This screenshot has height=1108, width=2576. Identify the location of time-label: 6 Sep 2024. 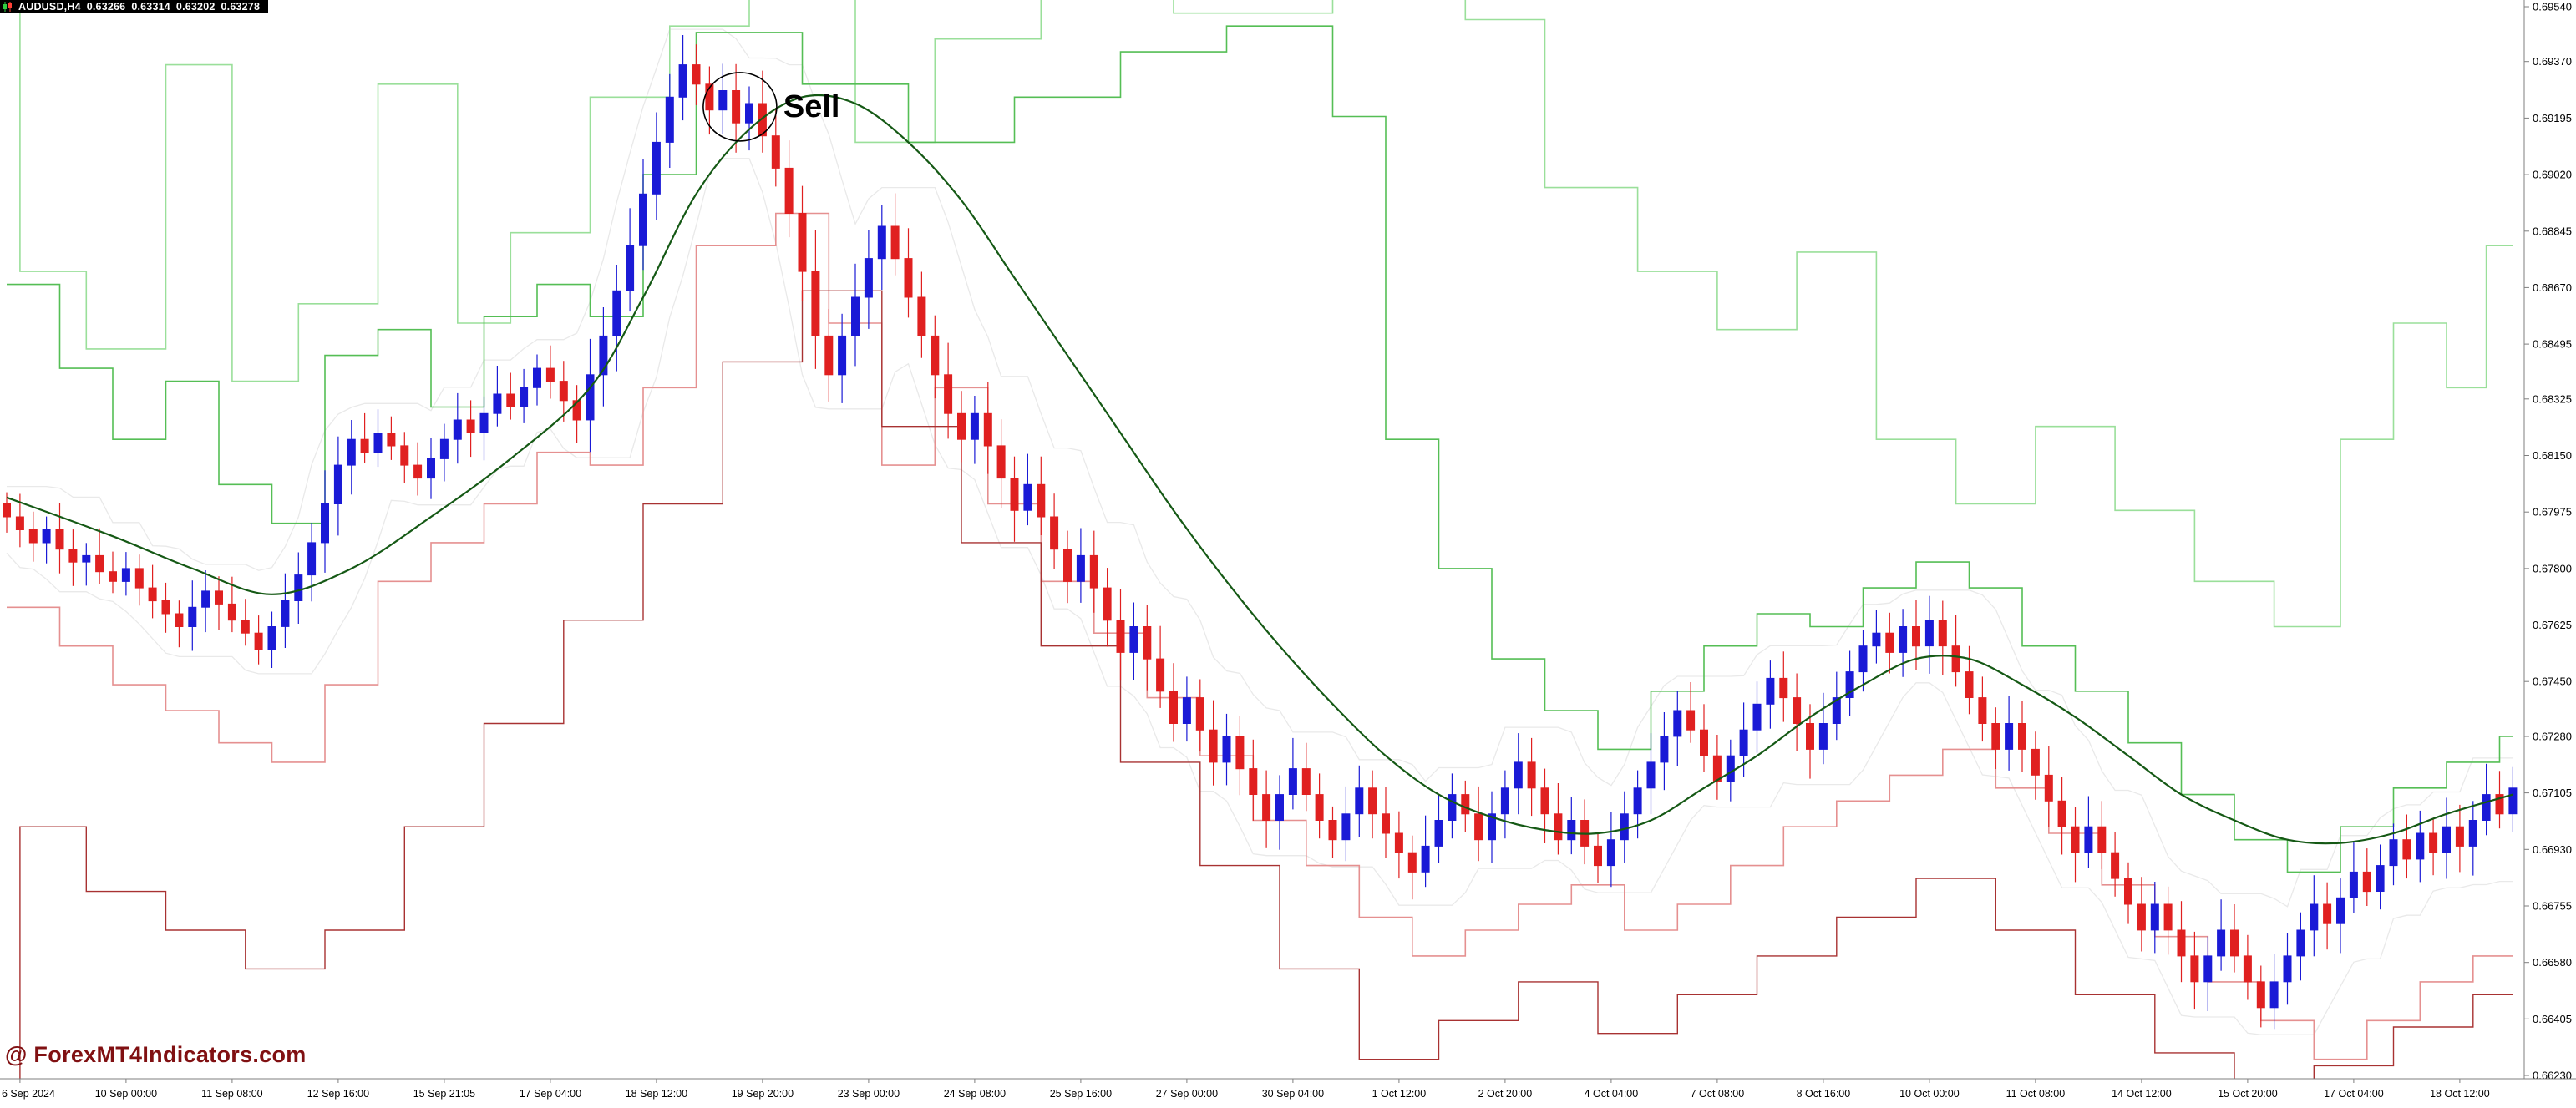
(29, 1094).